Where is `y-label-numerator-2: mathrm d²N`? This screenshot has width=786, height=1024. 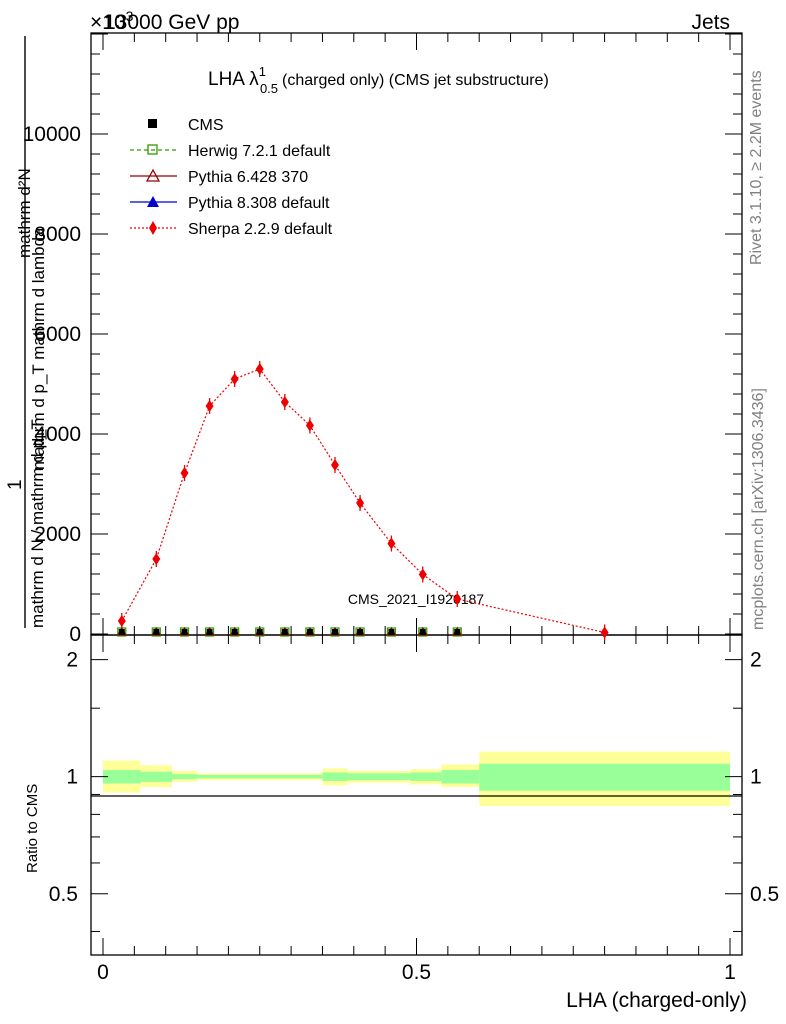
y-label-numerator-2: mathrm d²N is located at coordinates (24, 213).